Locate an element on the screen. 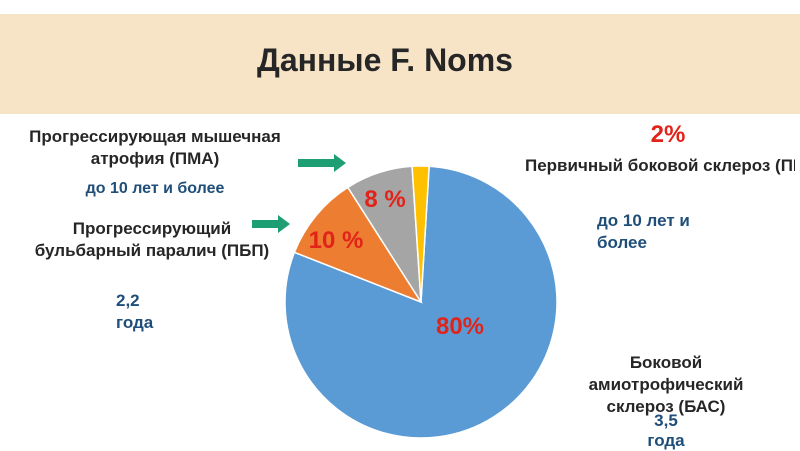 The width and height of the screenshot is (800, 451). data-label-pbs: 2% is located at coordinates (668, 134).